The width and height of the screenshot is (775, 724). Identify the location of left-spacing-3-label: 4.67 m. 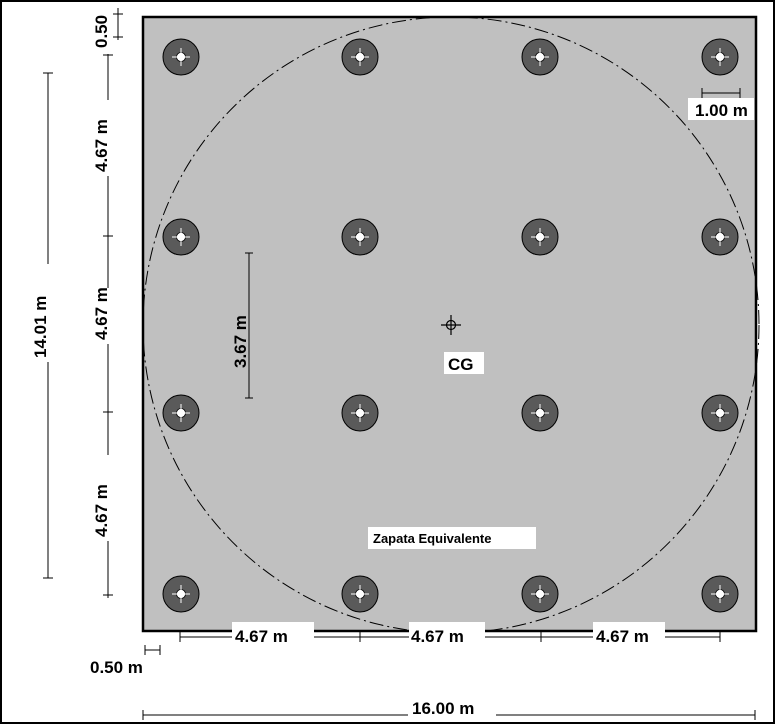
(101, 510).